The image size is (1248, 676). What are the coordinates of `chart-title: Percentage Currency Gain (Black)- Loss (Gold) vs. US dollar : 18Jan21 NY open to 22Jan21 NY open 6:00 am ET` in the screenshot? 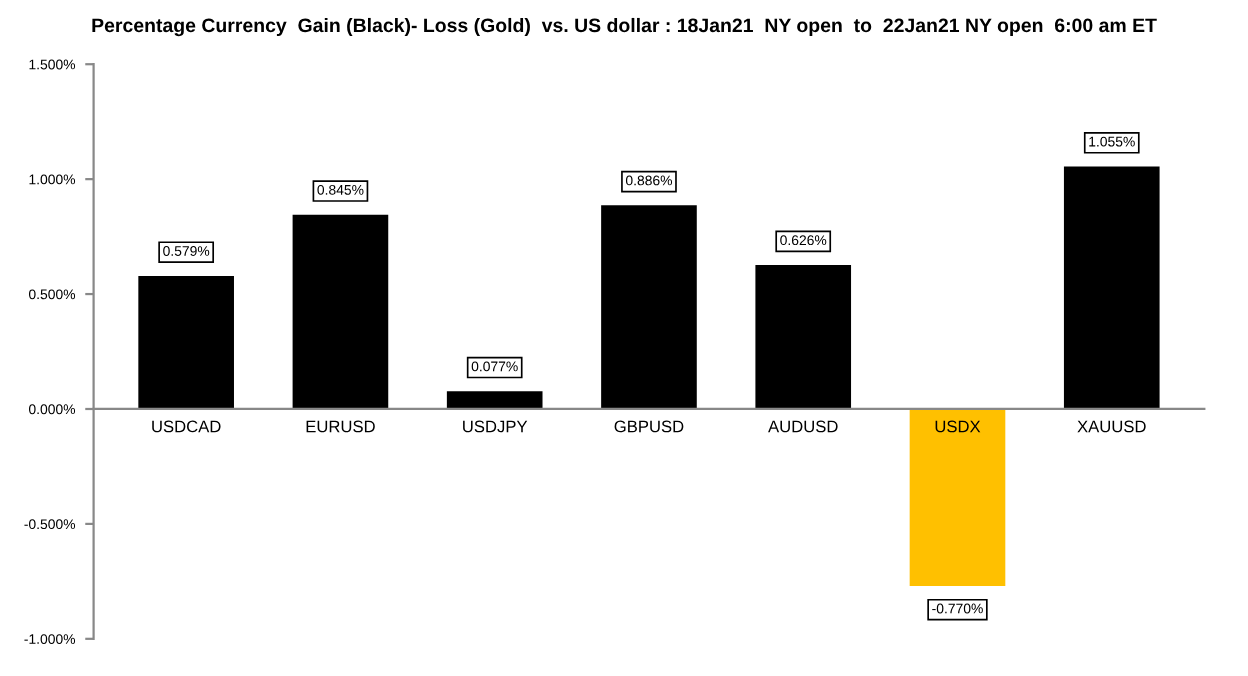 It's located at (624, 27).